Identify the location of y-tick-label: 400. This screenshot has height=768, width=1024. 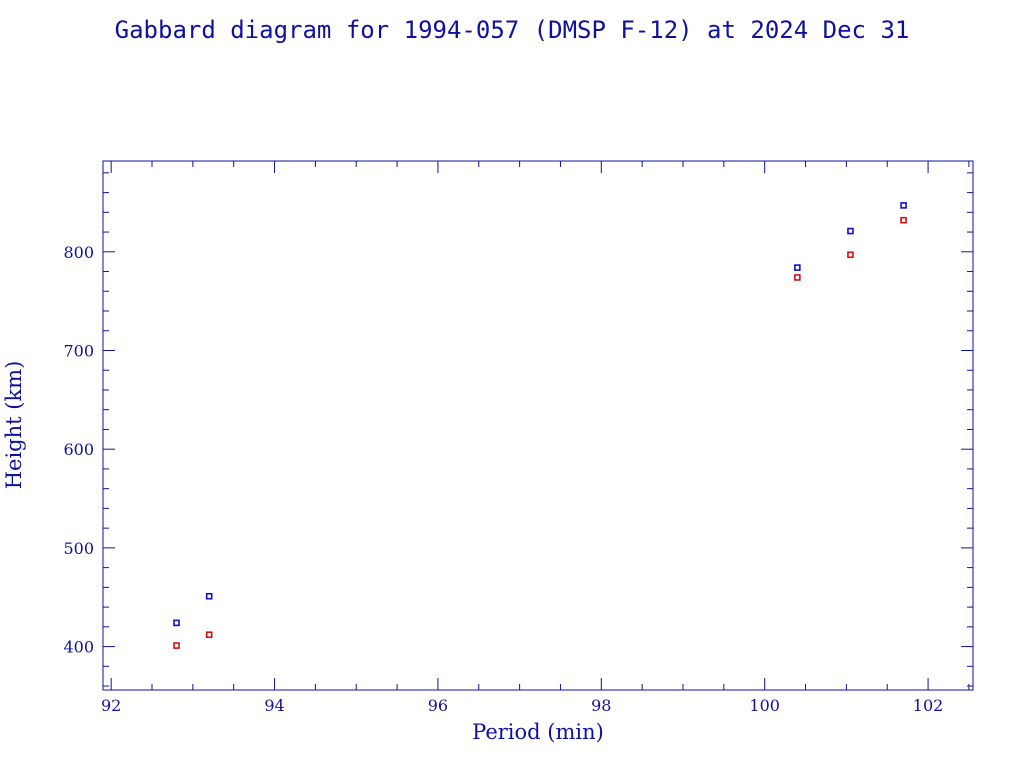
(78, 647).